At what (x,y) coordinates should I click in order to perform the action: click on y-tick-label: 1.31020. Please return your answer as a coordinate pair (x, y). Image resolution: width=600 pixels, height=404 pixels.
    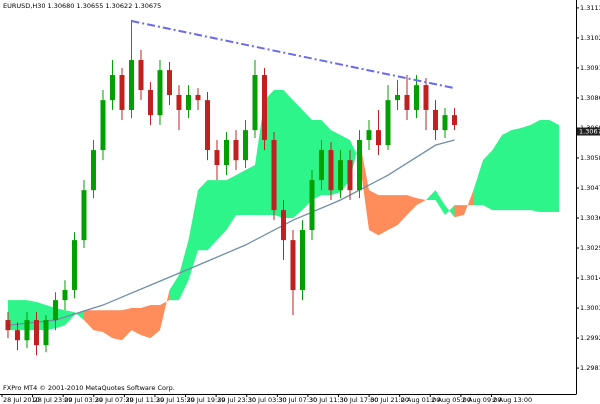
    Looking at the image, I should click on (590, 38).